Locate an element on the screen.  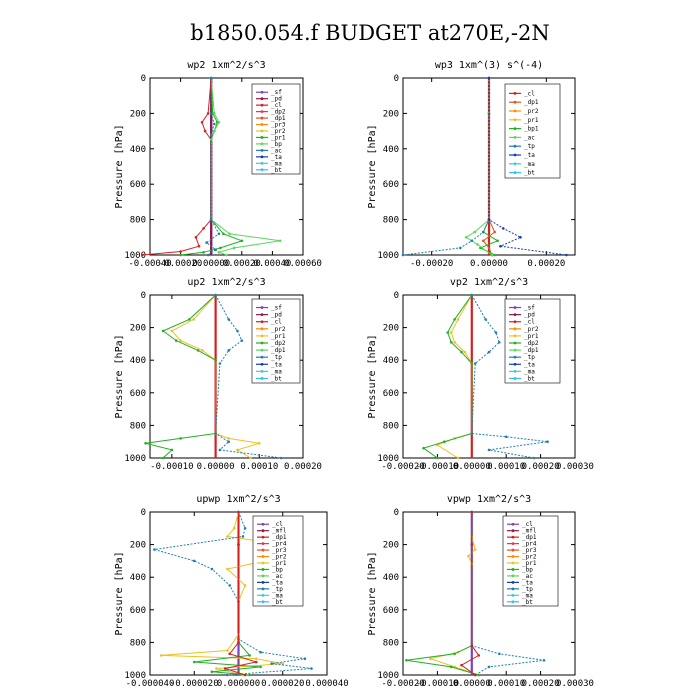
legend: _sf_pd_cl_pr2_pr1_dp2_dp1_tp_ta_ma_bt is located at coordinates (276, 341).